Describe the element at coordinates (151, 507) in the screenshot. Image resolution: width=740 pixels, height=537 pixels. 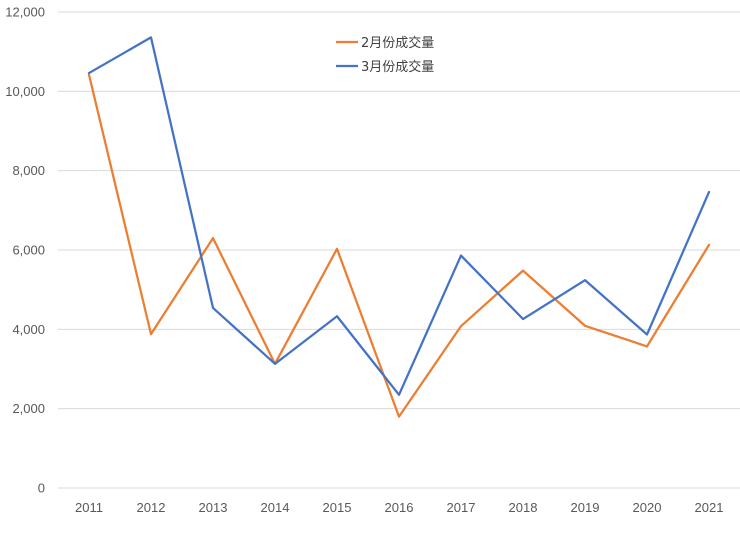
I see `x-tick-label: 2012` at that location.